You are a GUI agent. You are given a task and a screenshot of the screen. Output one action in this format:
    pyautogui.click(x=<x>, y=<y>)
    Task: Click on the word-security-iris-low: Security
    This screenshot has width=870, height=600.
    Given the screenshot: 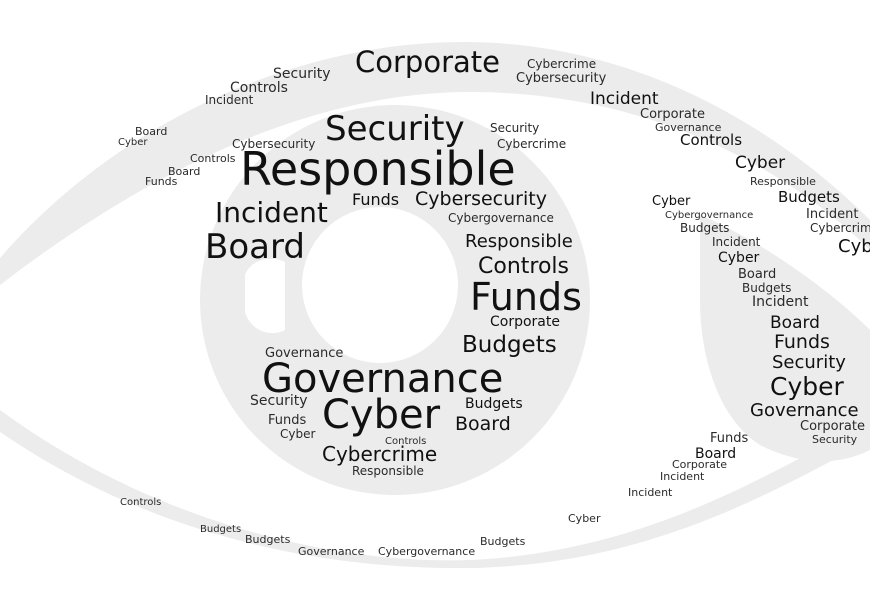 What is the action you would take?
    pyautogui.click(x=279, y=401)
    